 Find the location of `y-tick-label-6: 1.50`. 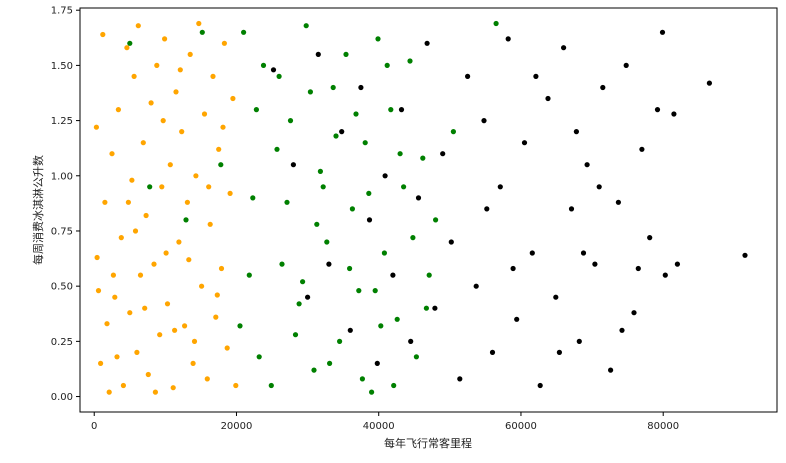

y-tick-label-6: 1.50 is located at coordinates (62, 66).